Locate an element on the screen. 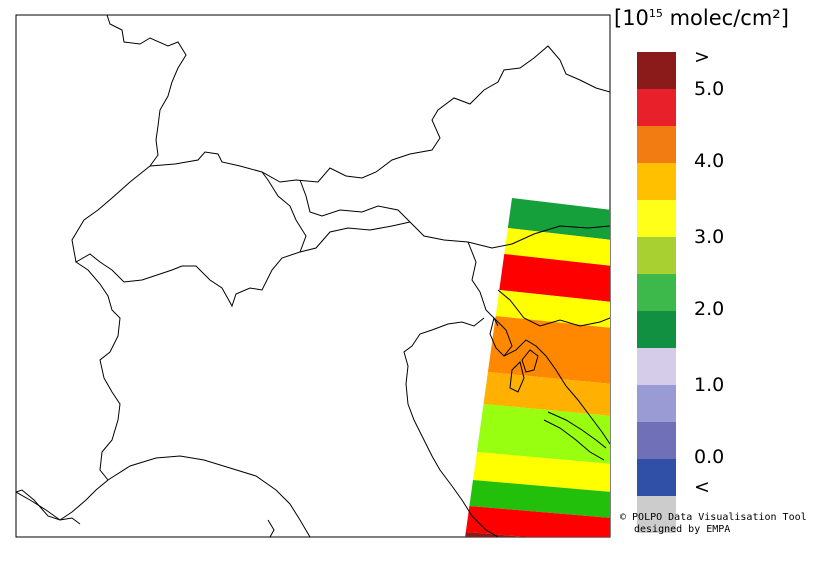 Image resolution: width=813 pixels, height=566 pixels. colorbar-title: [1015 molec/cm²] is located at coordinates (701, 18).